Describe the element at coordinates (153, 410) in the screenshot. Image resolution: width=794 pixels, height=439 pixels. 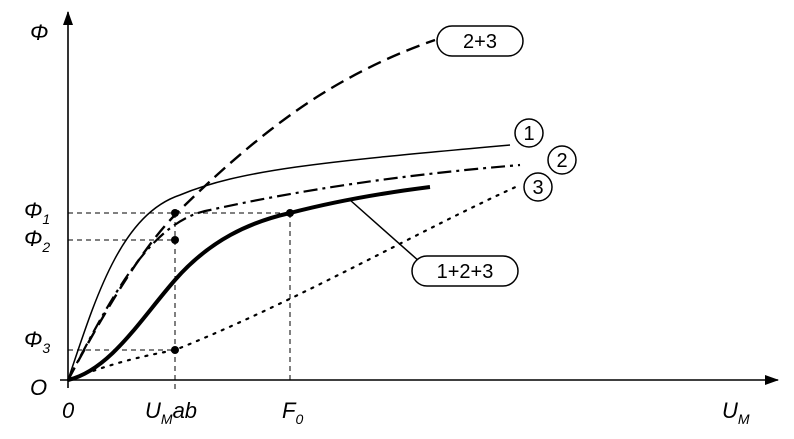
I see `x-mark-main: U` at that location.